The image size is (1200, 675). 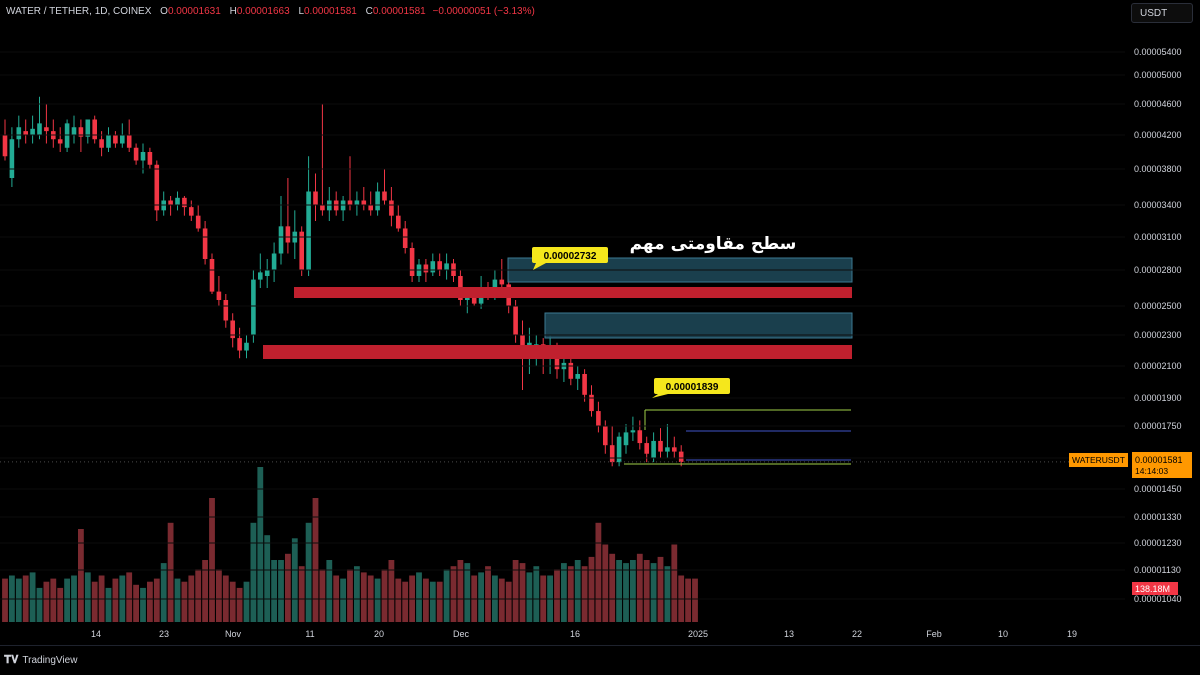 I want to click on price-axis-label: 0.00002500, so click(x=1158, y=306).